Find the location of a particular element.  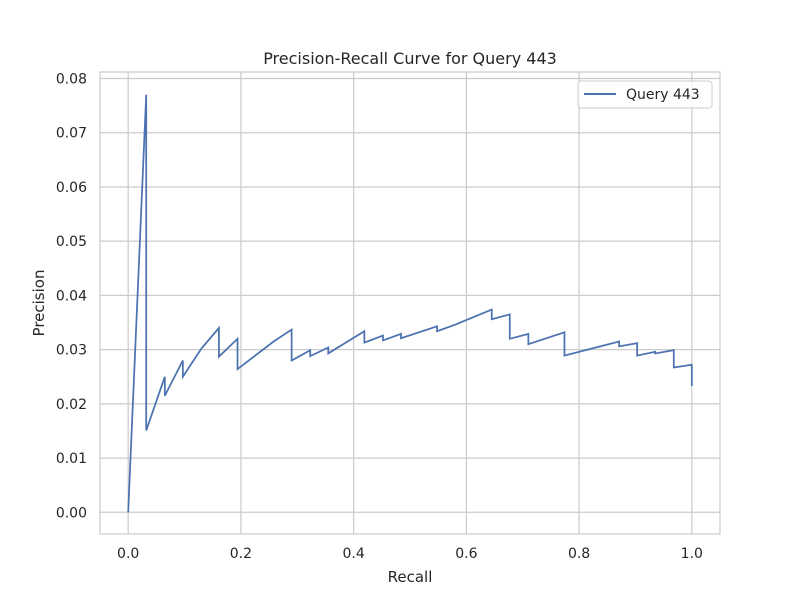

legend: Query 443 is located at coordinates (645, 94).